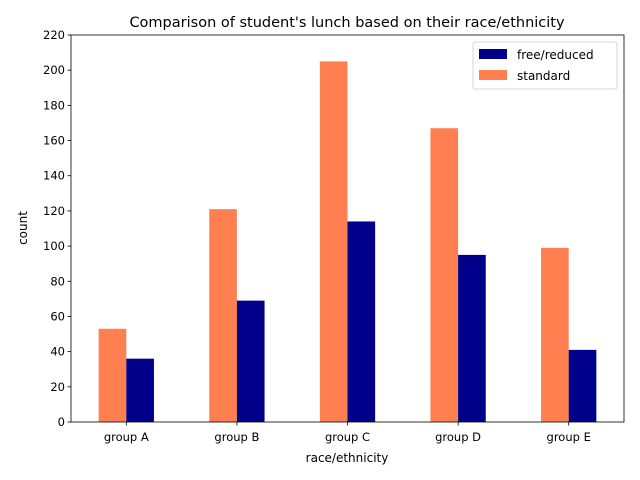 The height and width of the screenshot is (480, 640). Describe the element at coordinates (57, 228) in the screenshot. I see `y-axis: 0 20 40 60 80 100 120 140 160 180 200 220` at that location.